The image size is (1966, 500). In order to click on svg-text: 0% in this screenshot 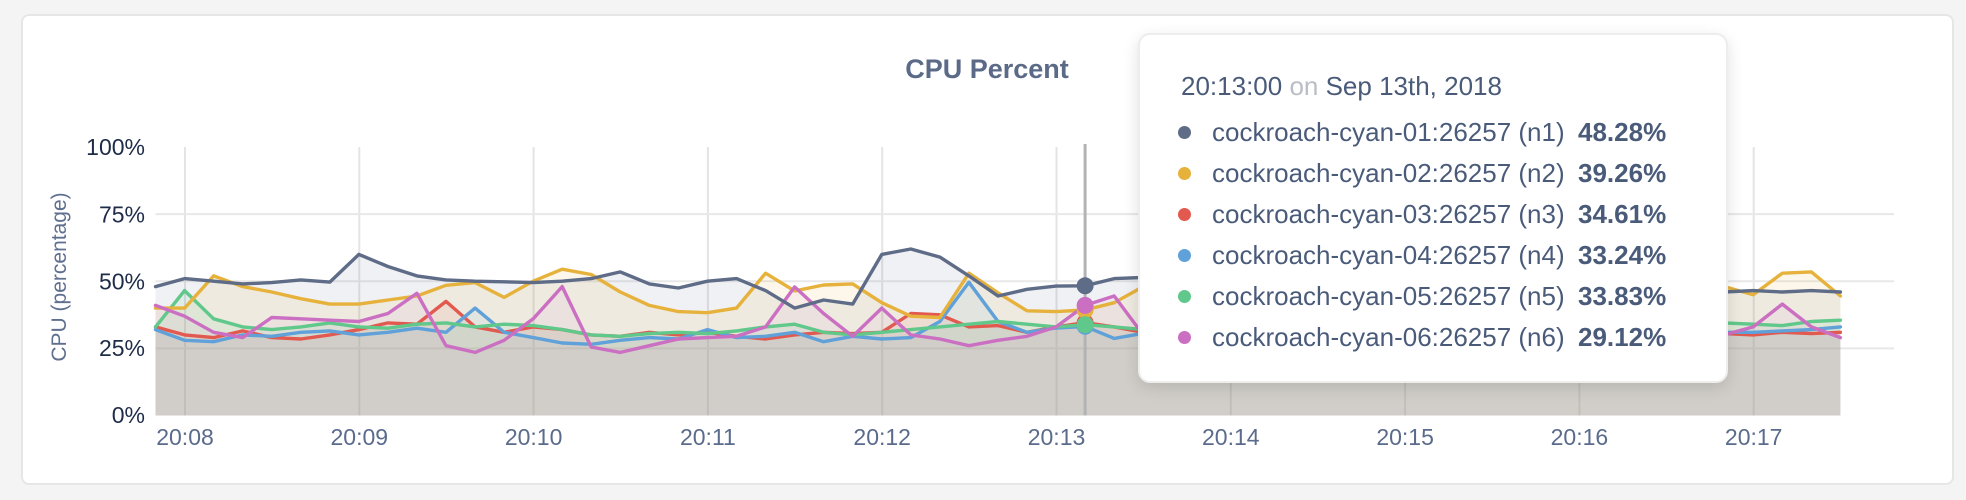, I will do `click(128, 415)`.